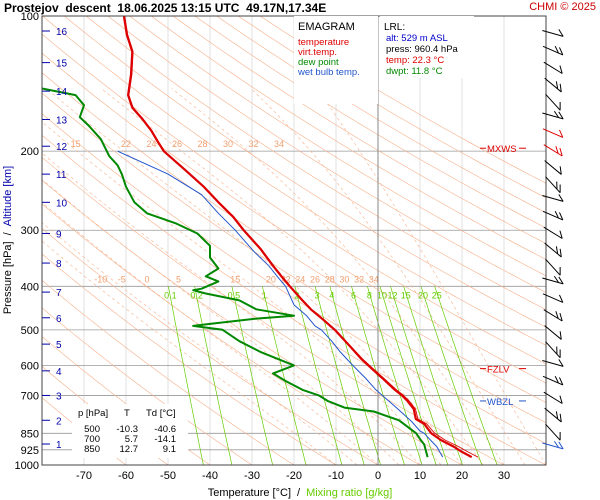 This screenshot has width=600, height=500. Describe the element at coordinates (553, 239) in the screenshot. I see `wind-barbs` at that location.